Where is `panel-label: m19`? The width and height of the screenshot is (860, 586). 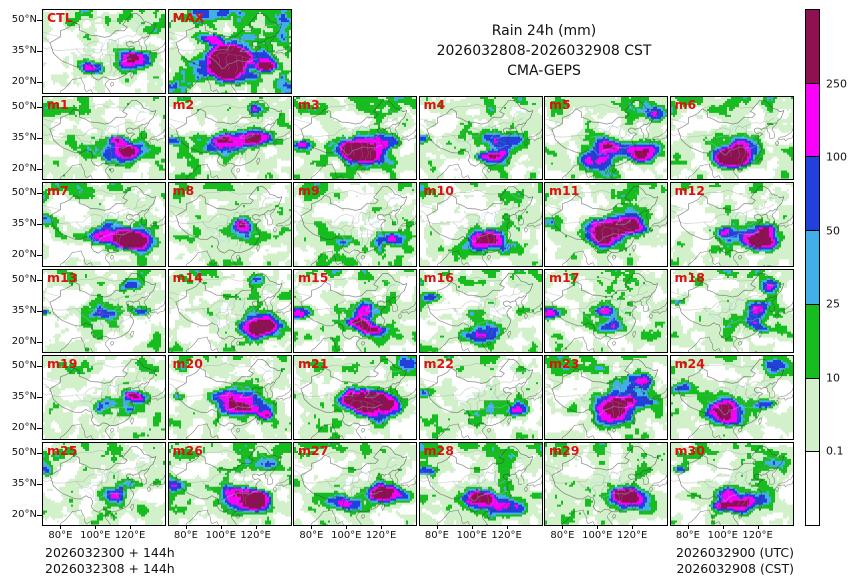 panel-label: m19 is located at coordinates (62, 363).